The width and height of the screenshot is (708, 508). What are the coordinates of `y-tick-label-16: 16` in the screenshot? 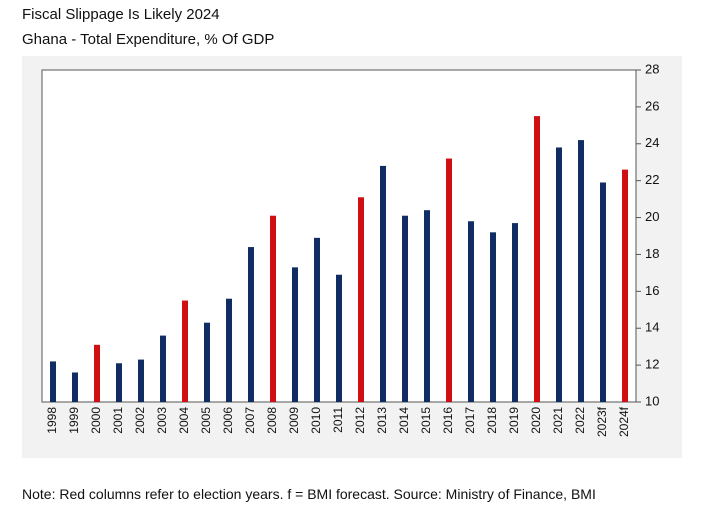 It's located at (652, 290).